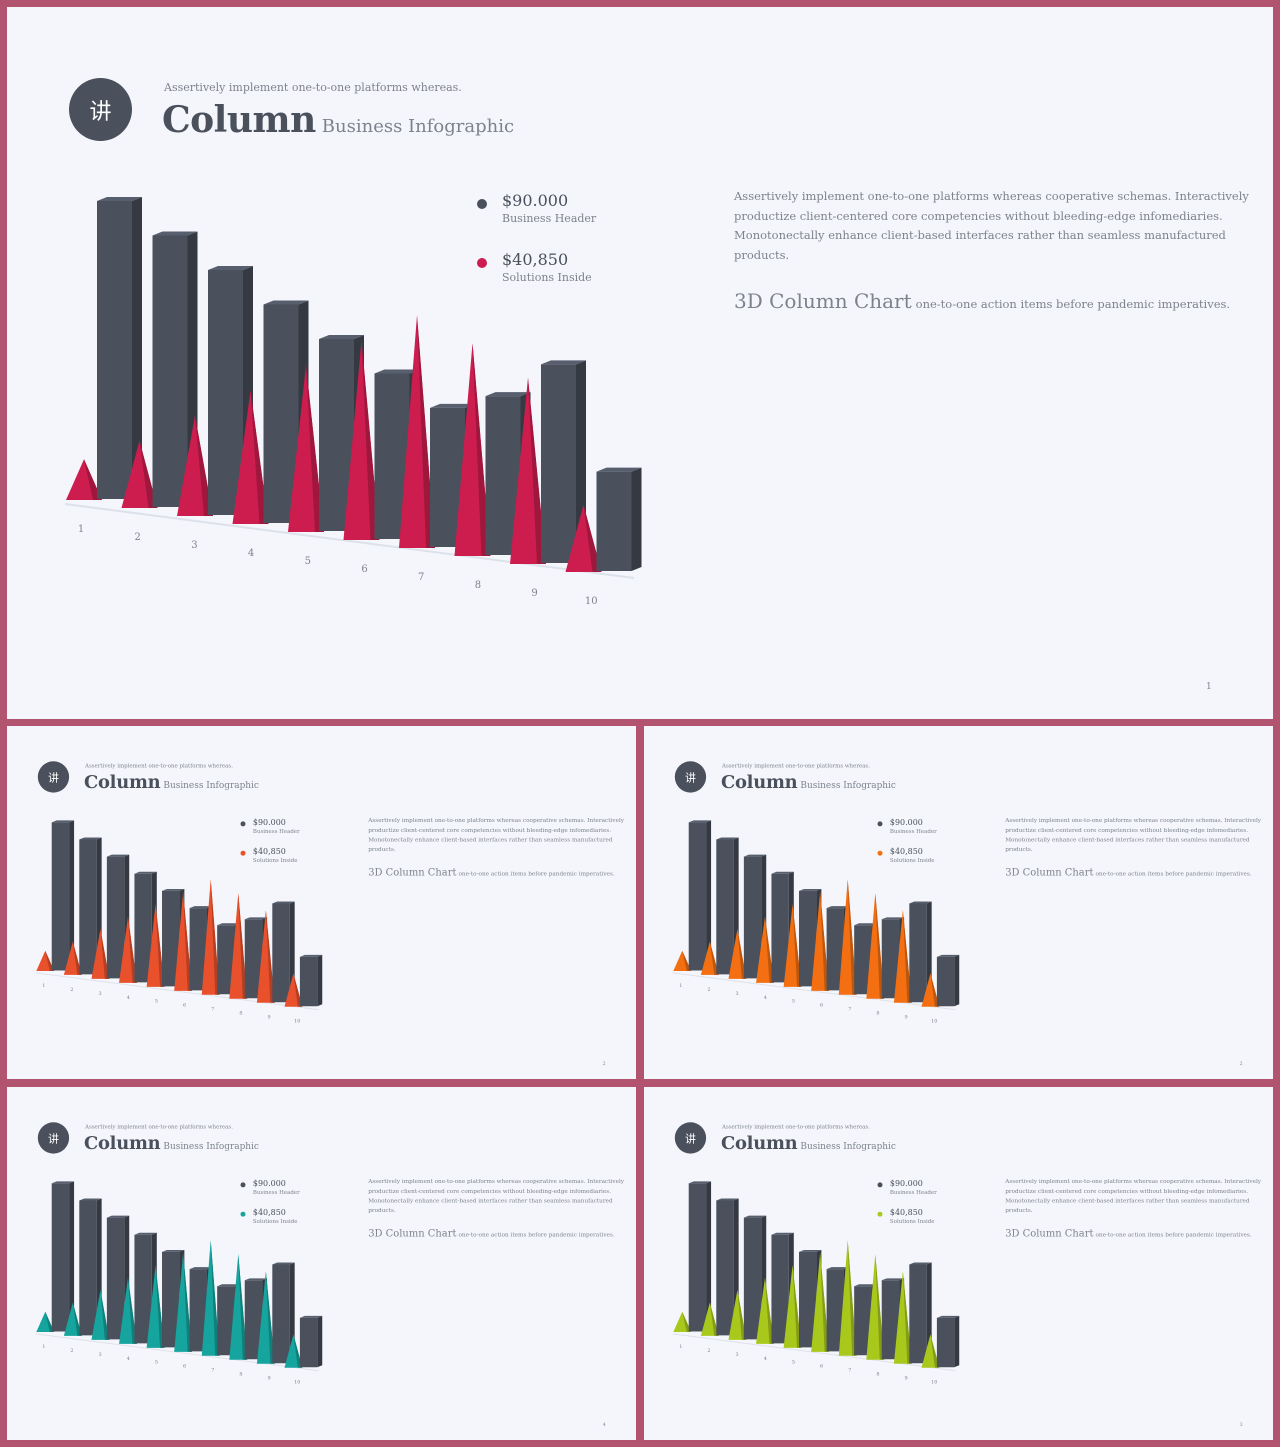  I want to click on chart-floor, so click(177, 991).